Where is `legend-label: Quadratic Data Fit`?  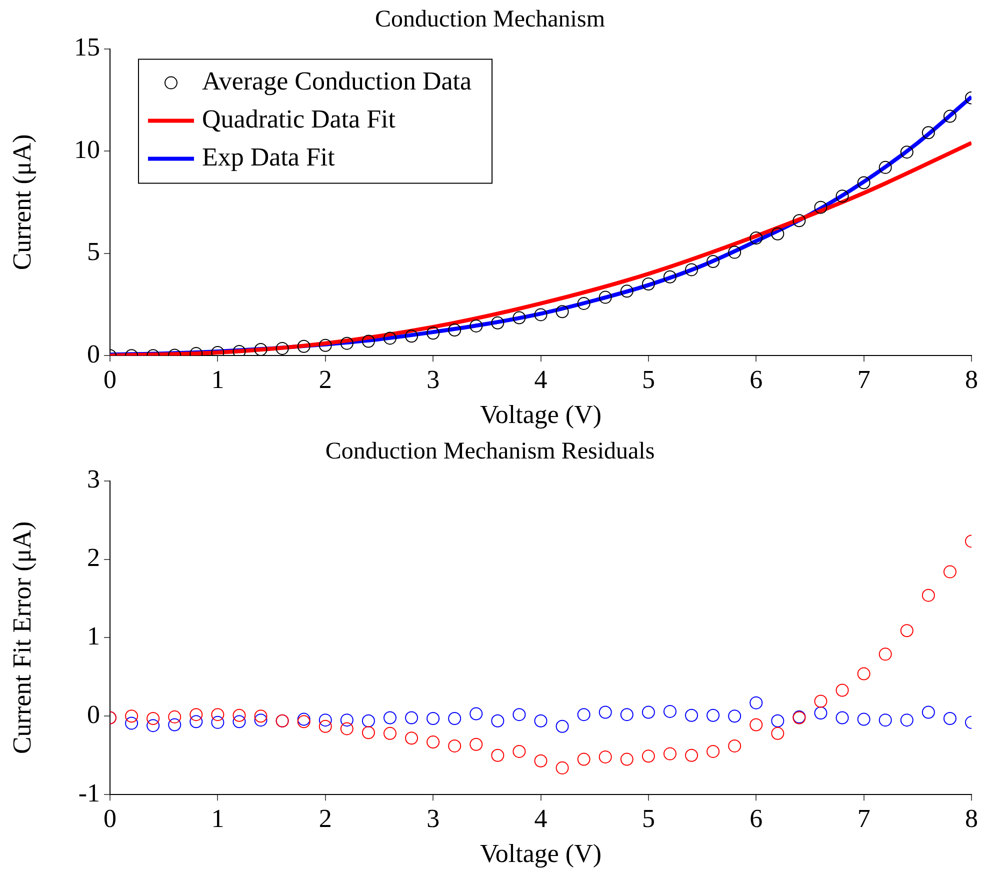
legend-label: Quadratic Data Fit is located at coordinates (299, 119).